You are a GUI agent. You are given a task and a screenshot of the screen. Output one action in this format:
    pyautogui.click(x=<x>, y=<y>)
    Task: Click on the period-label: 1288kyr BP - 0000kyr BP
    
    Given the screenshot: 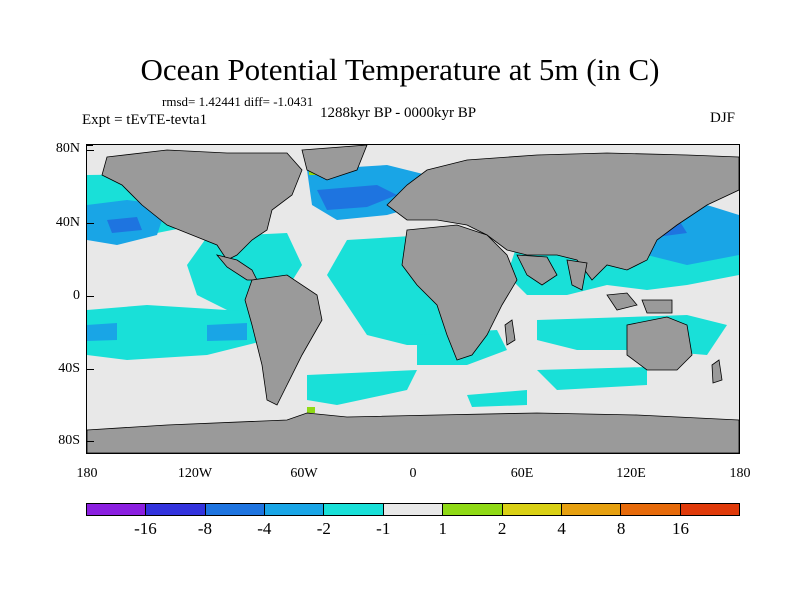 What is the action you would take?
    pyautogui.click(x=398, y=113)
    